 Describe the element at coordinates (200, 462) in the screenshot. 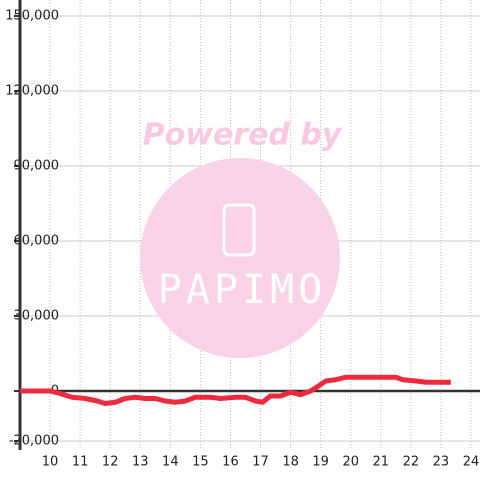

I see `x-tick-label: 15` at that location.